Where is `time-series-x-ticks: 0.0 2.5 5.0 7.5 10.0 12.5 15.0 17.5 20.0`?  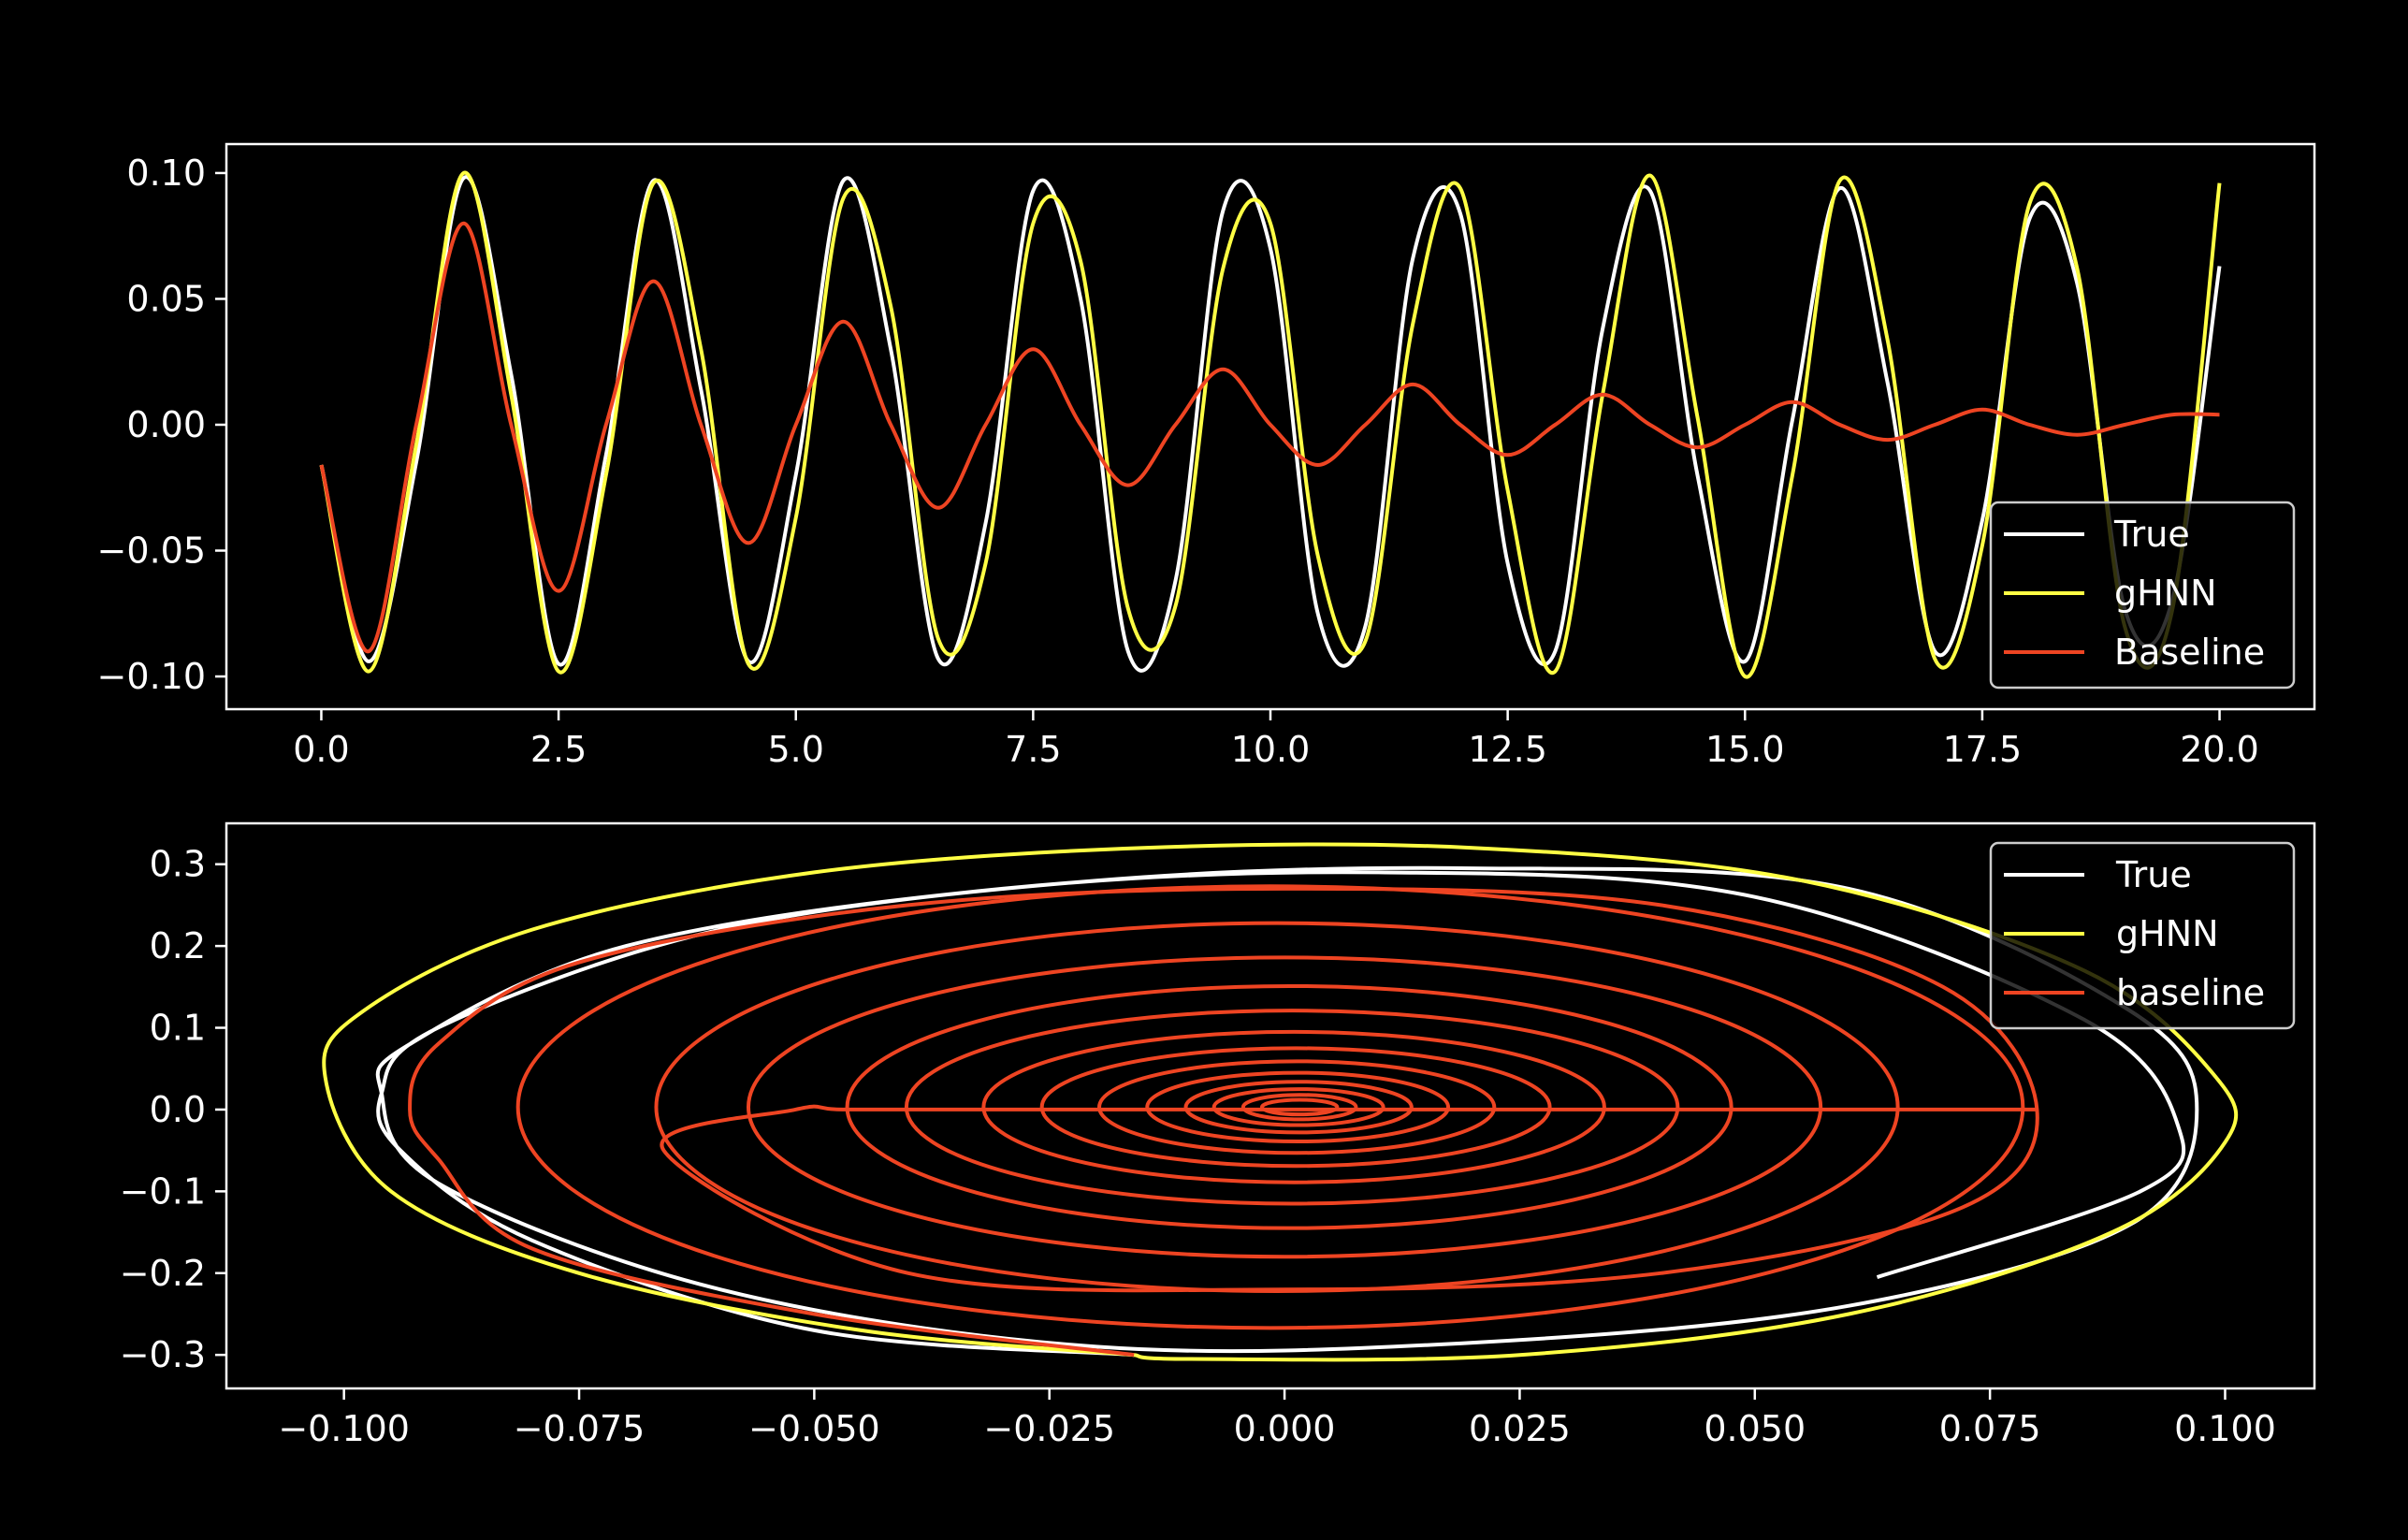
time-series-x-ticks: 0.0 2.5 5.0 7.5 10.0 12.5 15.0 17.5 20.0 is located at coordinates (1276, 739).